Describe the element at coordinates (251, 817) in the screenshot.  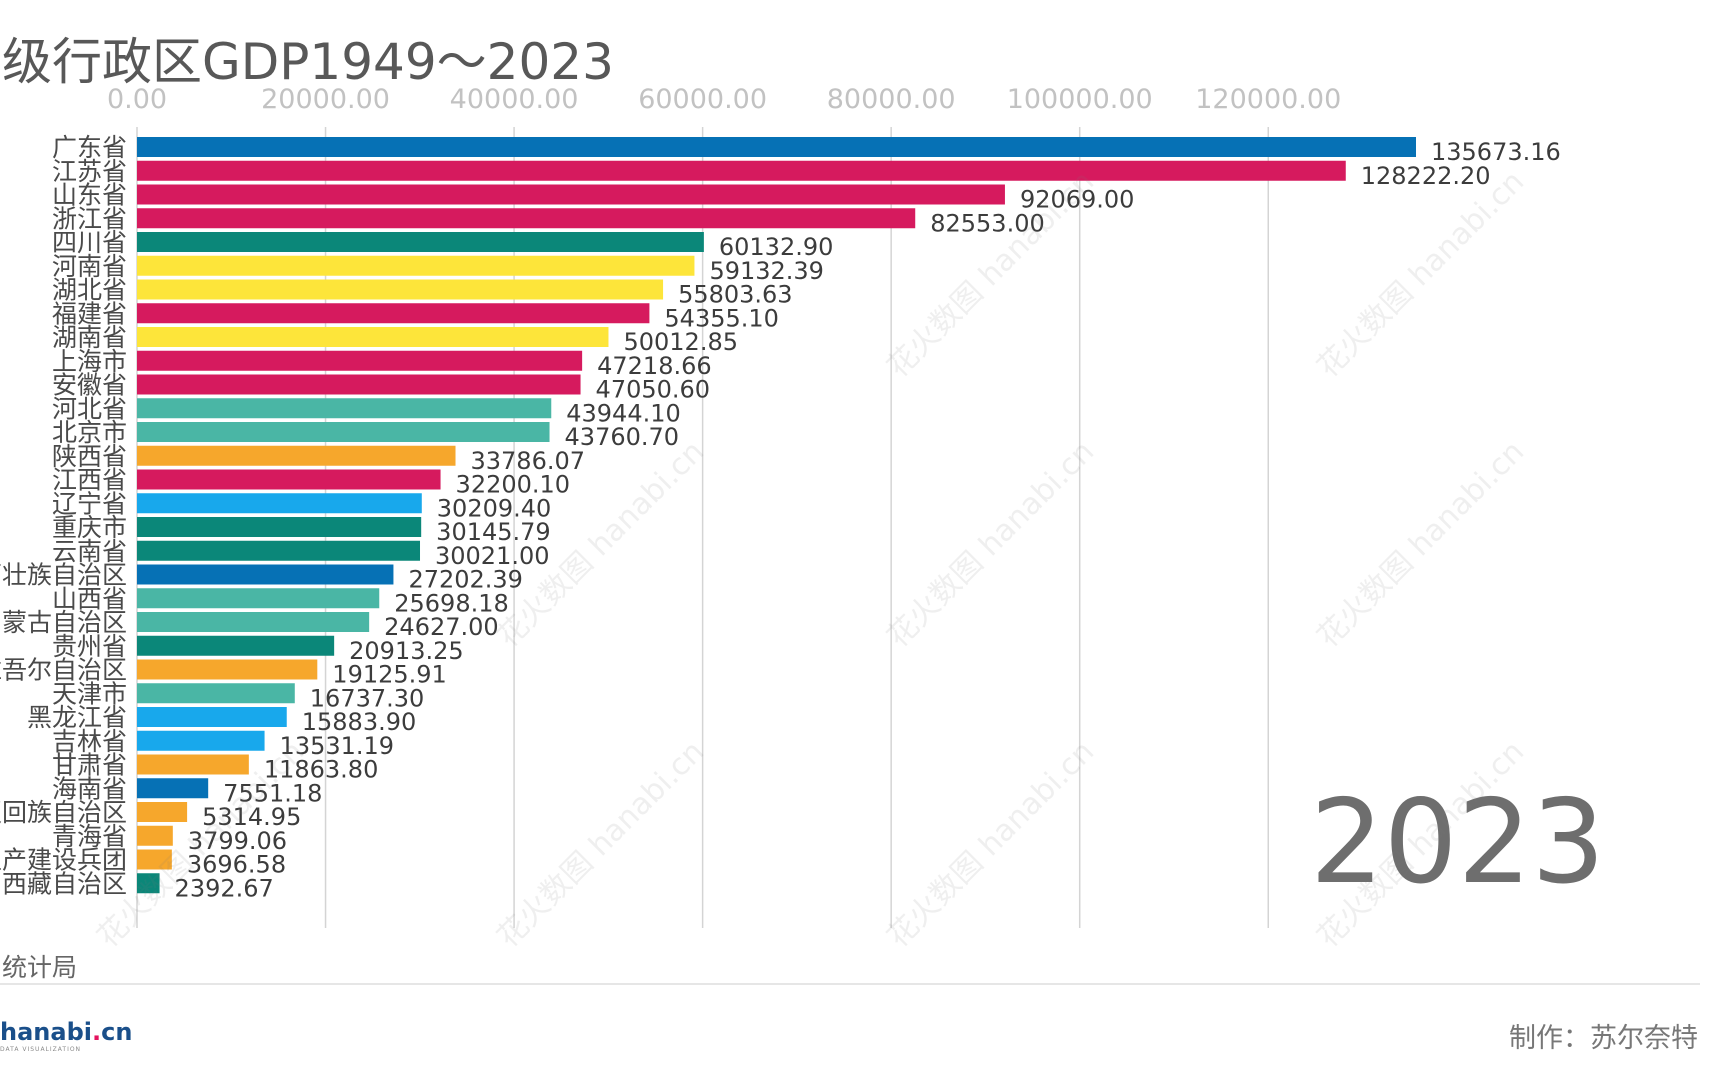
I see `value-label: 5314.95` at that location.